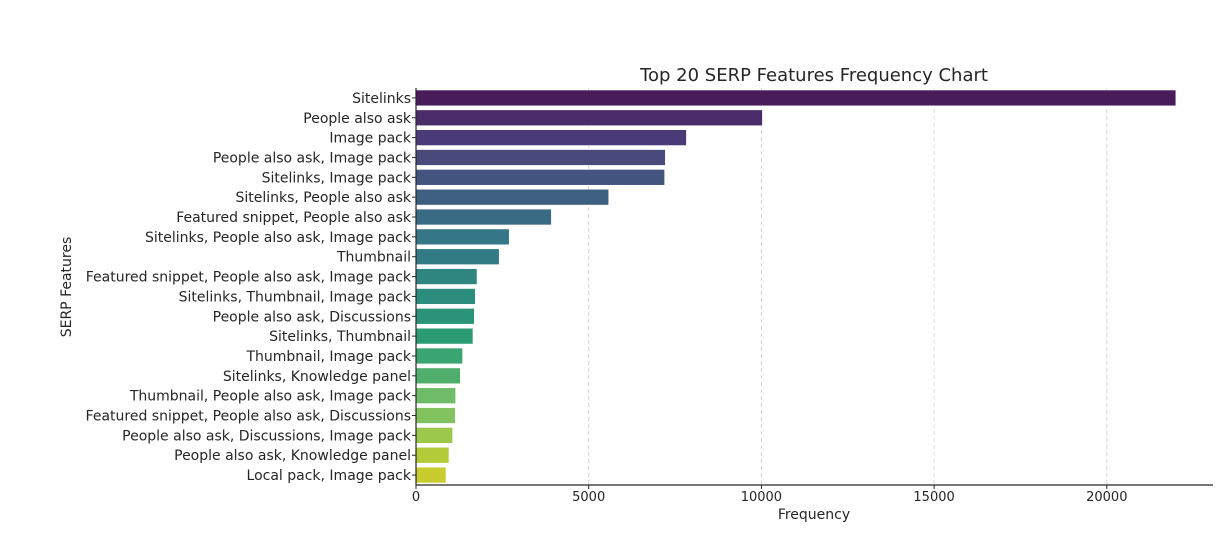  What do you see at coordinates (373, 258) in the screenshot?
I see `y-tick-label: Thumbnail` at bounding box center [373, 258].